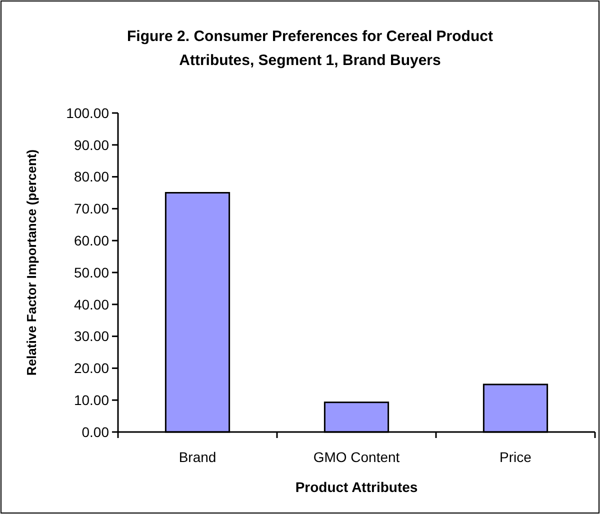 The height and width of the screenshot is (514, 600). Describe the element at coordinates (92, 400) in the screenshot. I see `y-tick-label: 10.00` at that location.